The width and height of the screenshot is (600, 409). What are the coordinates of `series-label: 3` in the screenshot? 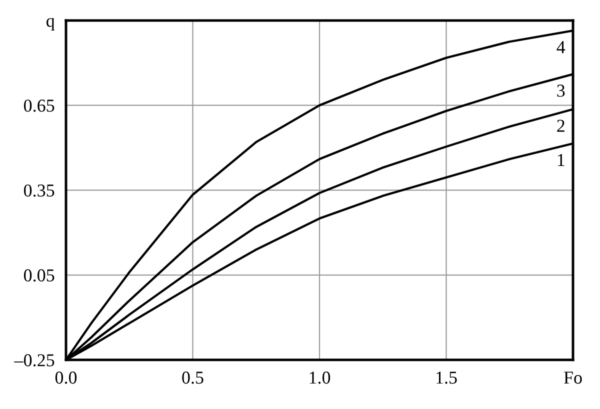 It's located at (561, 90).